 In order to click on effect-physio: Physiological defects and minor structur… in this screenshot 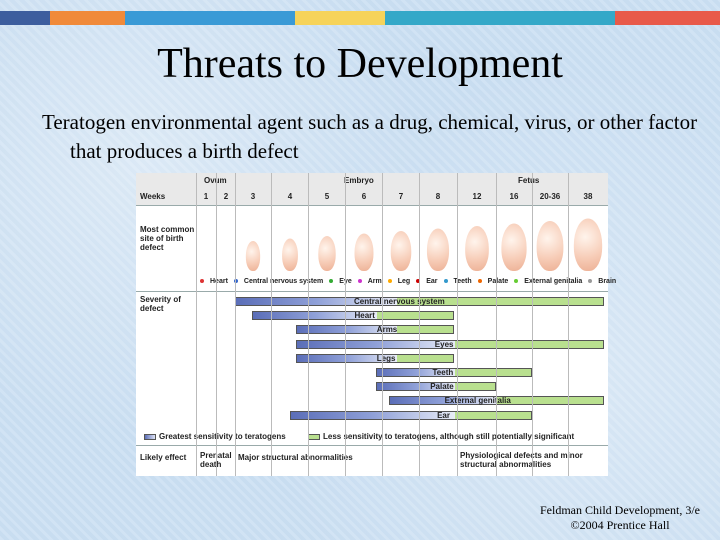, I will do `click(521, 460)`.